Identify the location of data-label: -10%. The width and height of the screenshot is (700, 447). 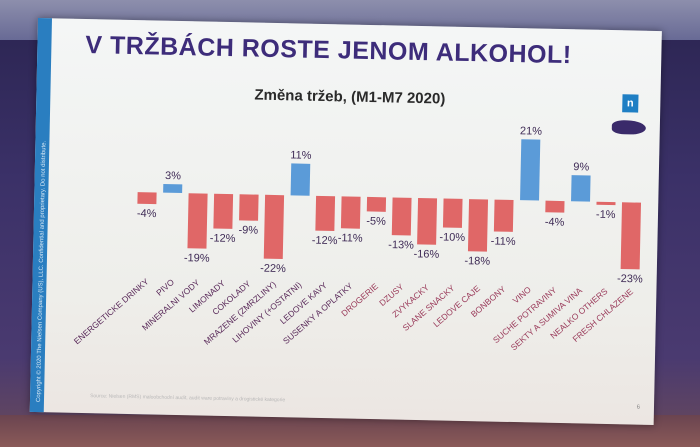
(452, 237).